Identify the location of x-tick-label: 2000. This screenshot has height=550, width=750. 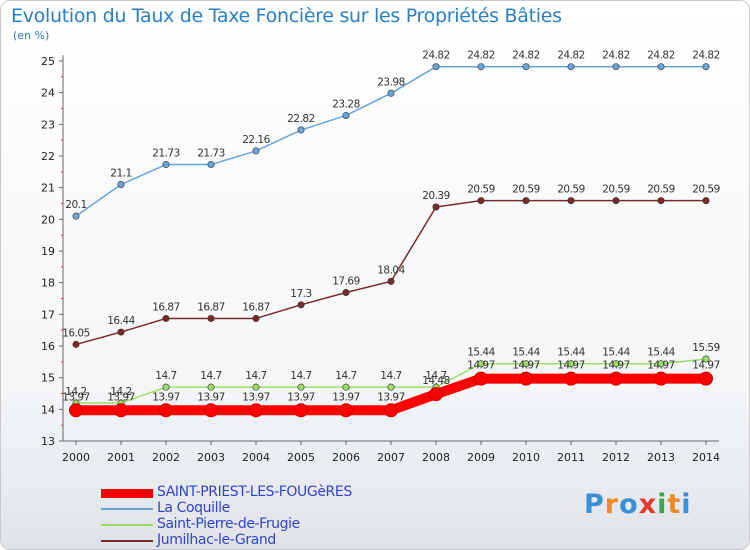
(76, 457).